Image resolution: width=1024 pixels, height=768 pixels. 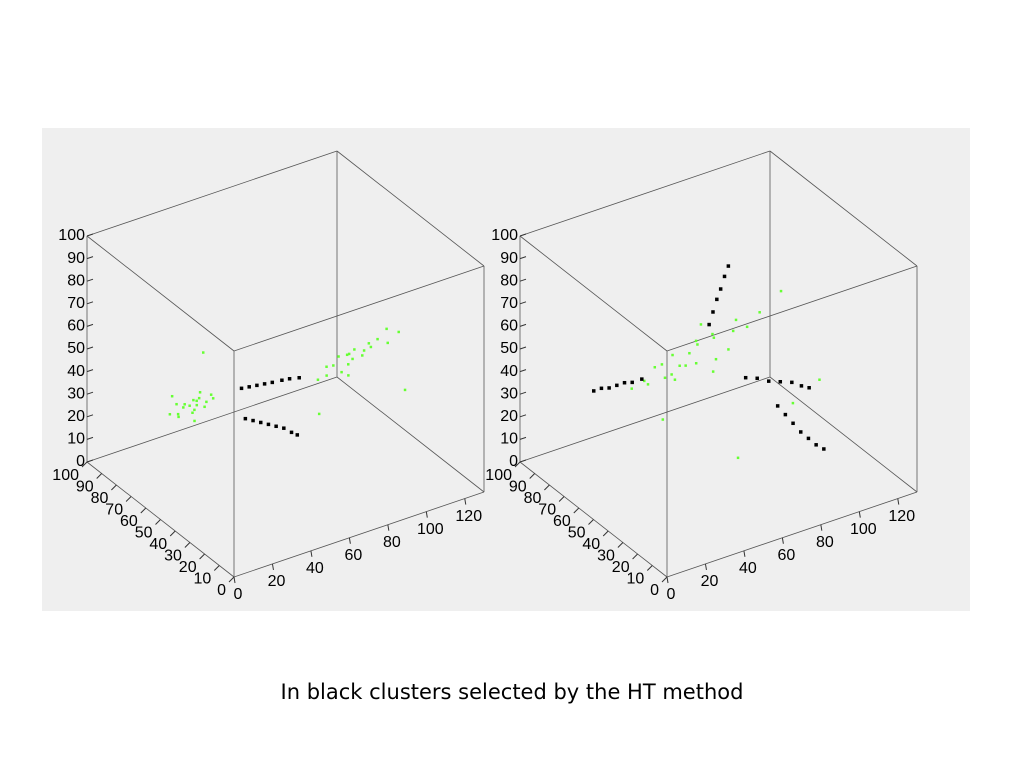 What do you see at coordinates (518, 487) in the screenshot?
I see `y-tick-label: 90` at bounding box center [518, 487].